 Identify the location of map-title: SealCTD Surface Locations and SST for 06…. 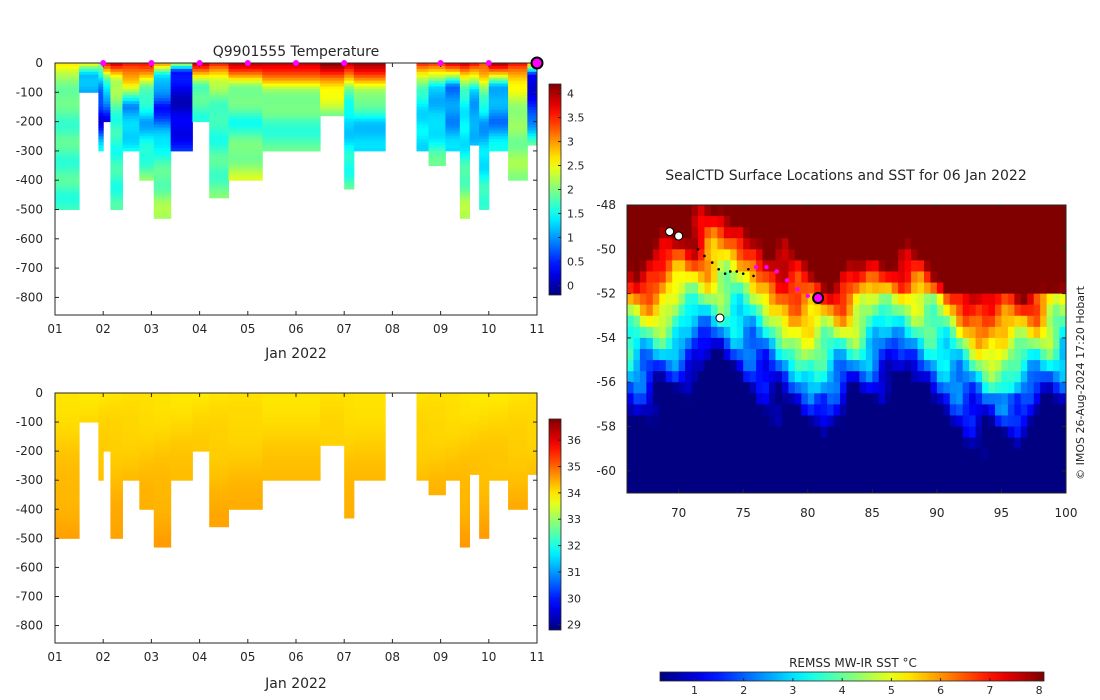
(845, 176).